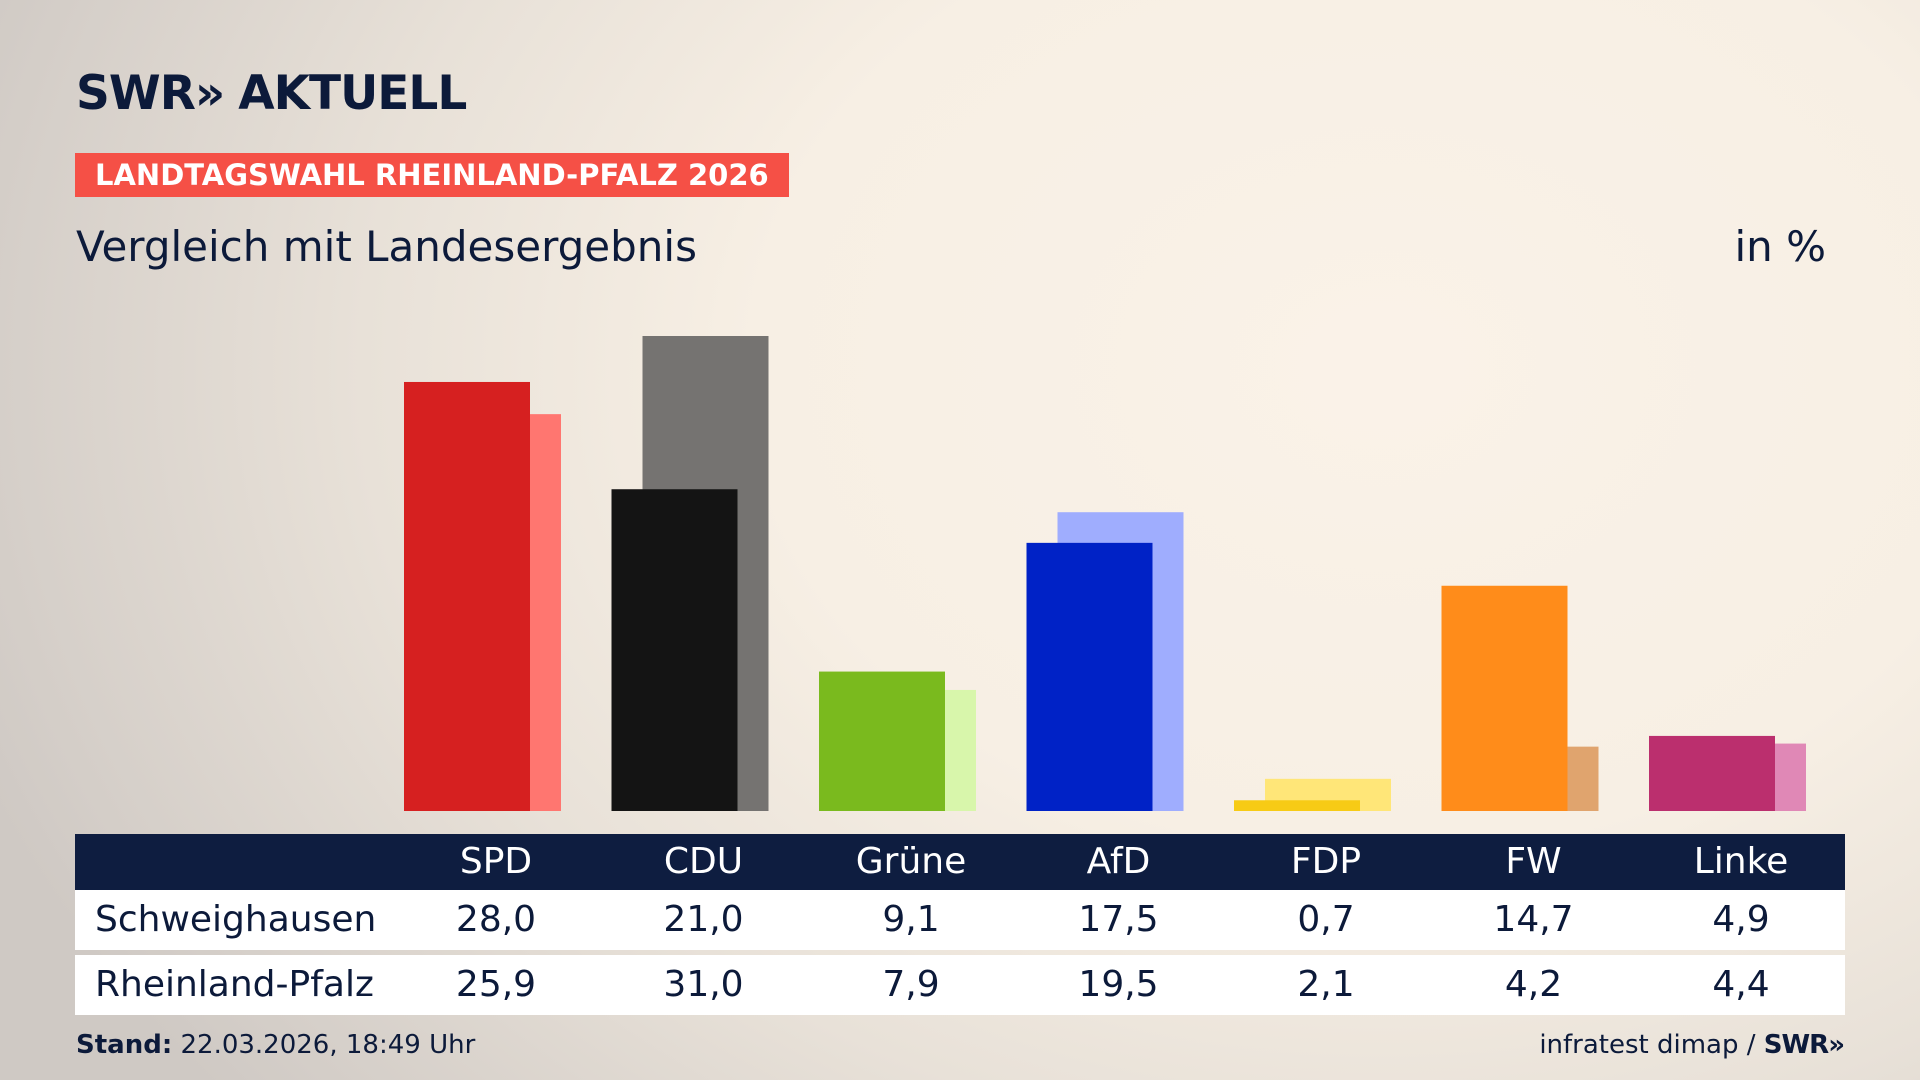  I want to click on column-header-spd: SPD, so click(496, 861).